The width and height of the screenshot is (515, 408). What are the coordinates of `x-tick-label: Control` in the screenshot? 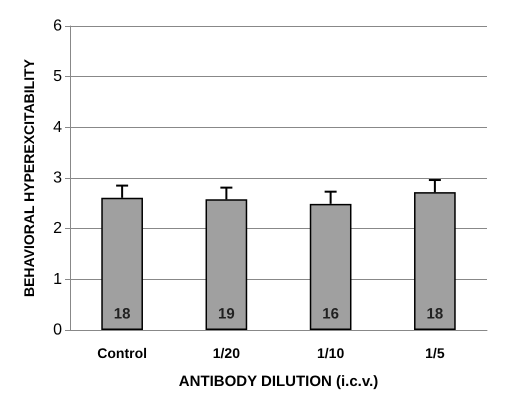 It's located at (122, 353).